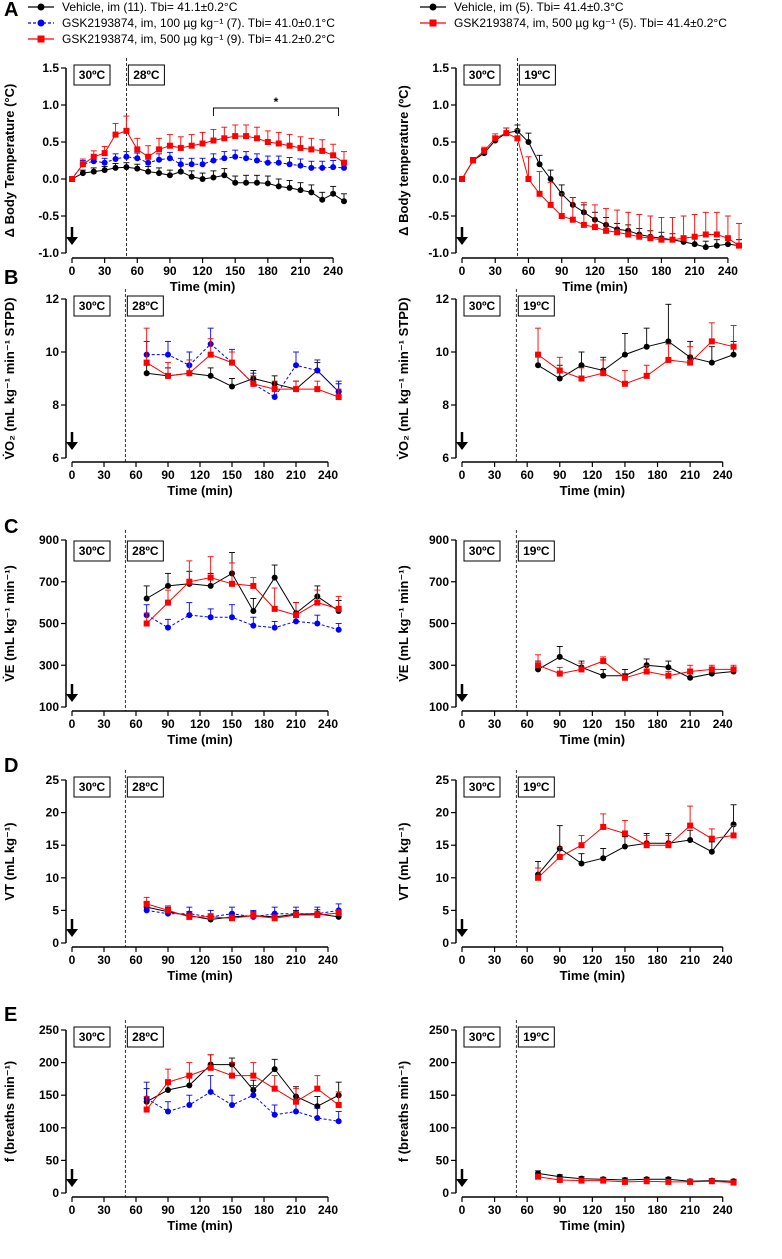 The width and height of the screenshot is (782, 1259). What do you see at coordinates (9, 861) in the screenshot?
I see `y-axis-label: VT (mL kg⁻¹)` at bounding box center [9, 861].